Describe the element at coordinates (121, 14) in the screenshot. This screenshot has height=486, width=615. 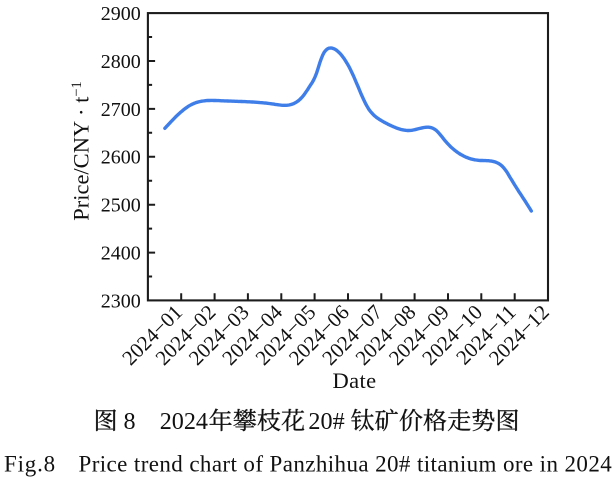
I see `svg-text: 2900` at that location.